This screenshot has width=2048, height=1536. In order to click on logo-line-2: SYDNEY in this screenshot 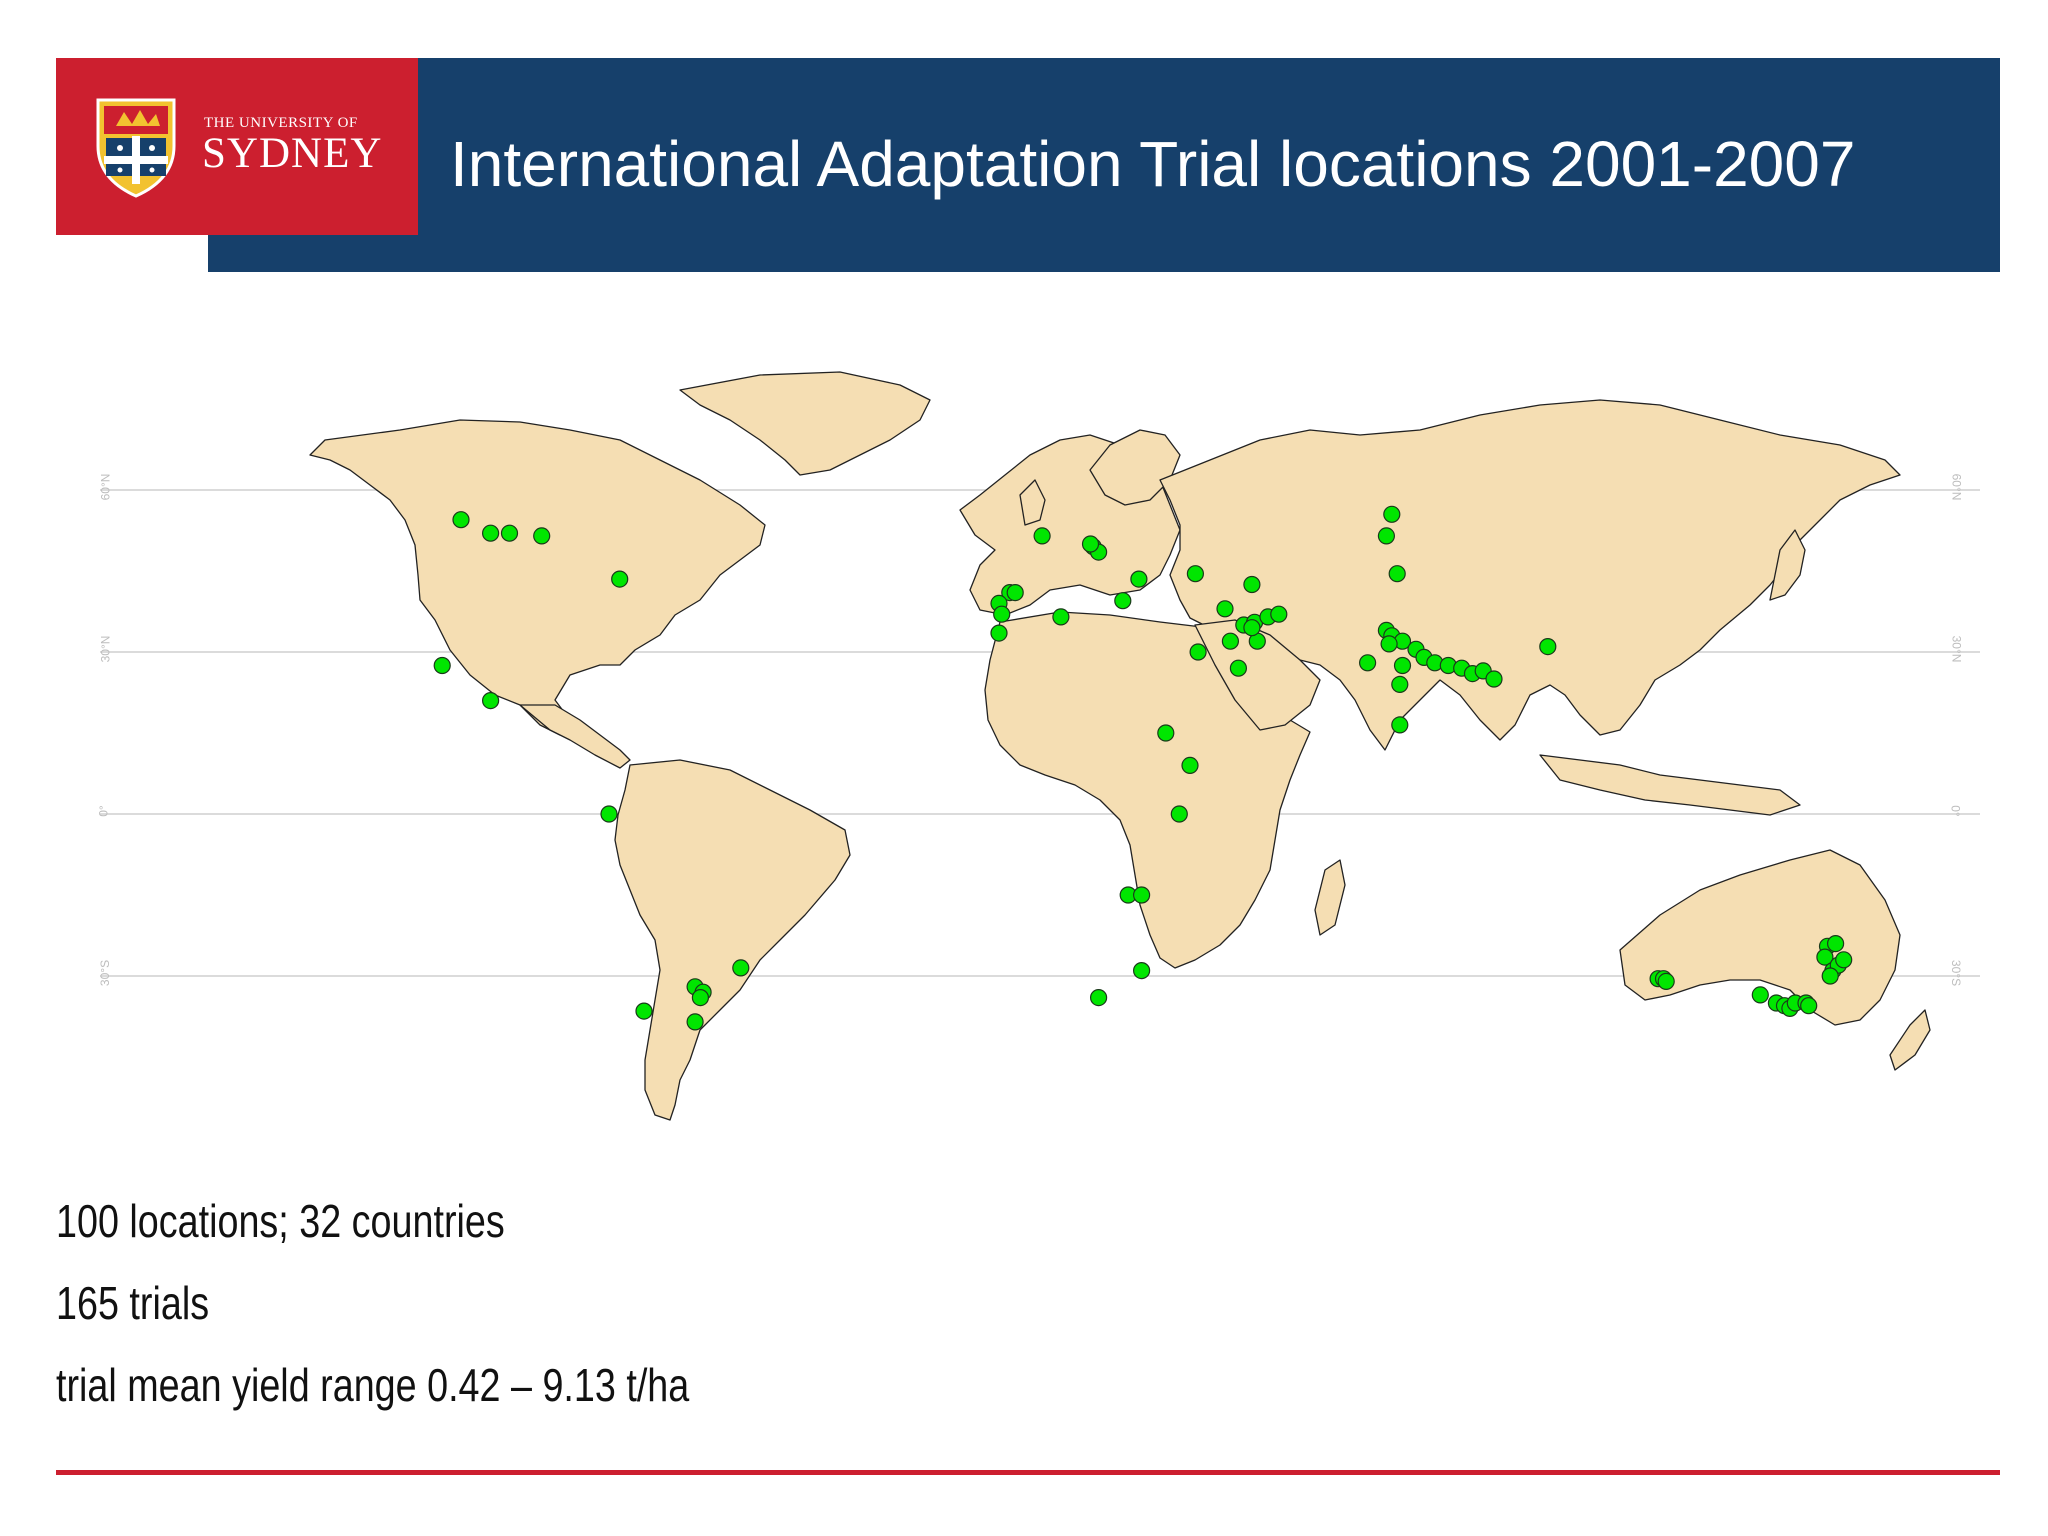, I will do `click(292, 153)`.